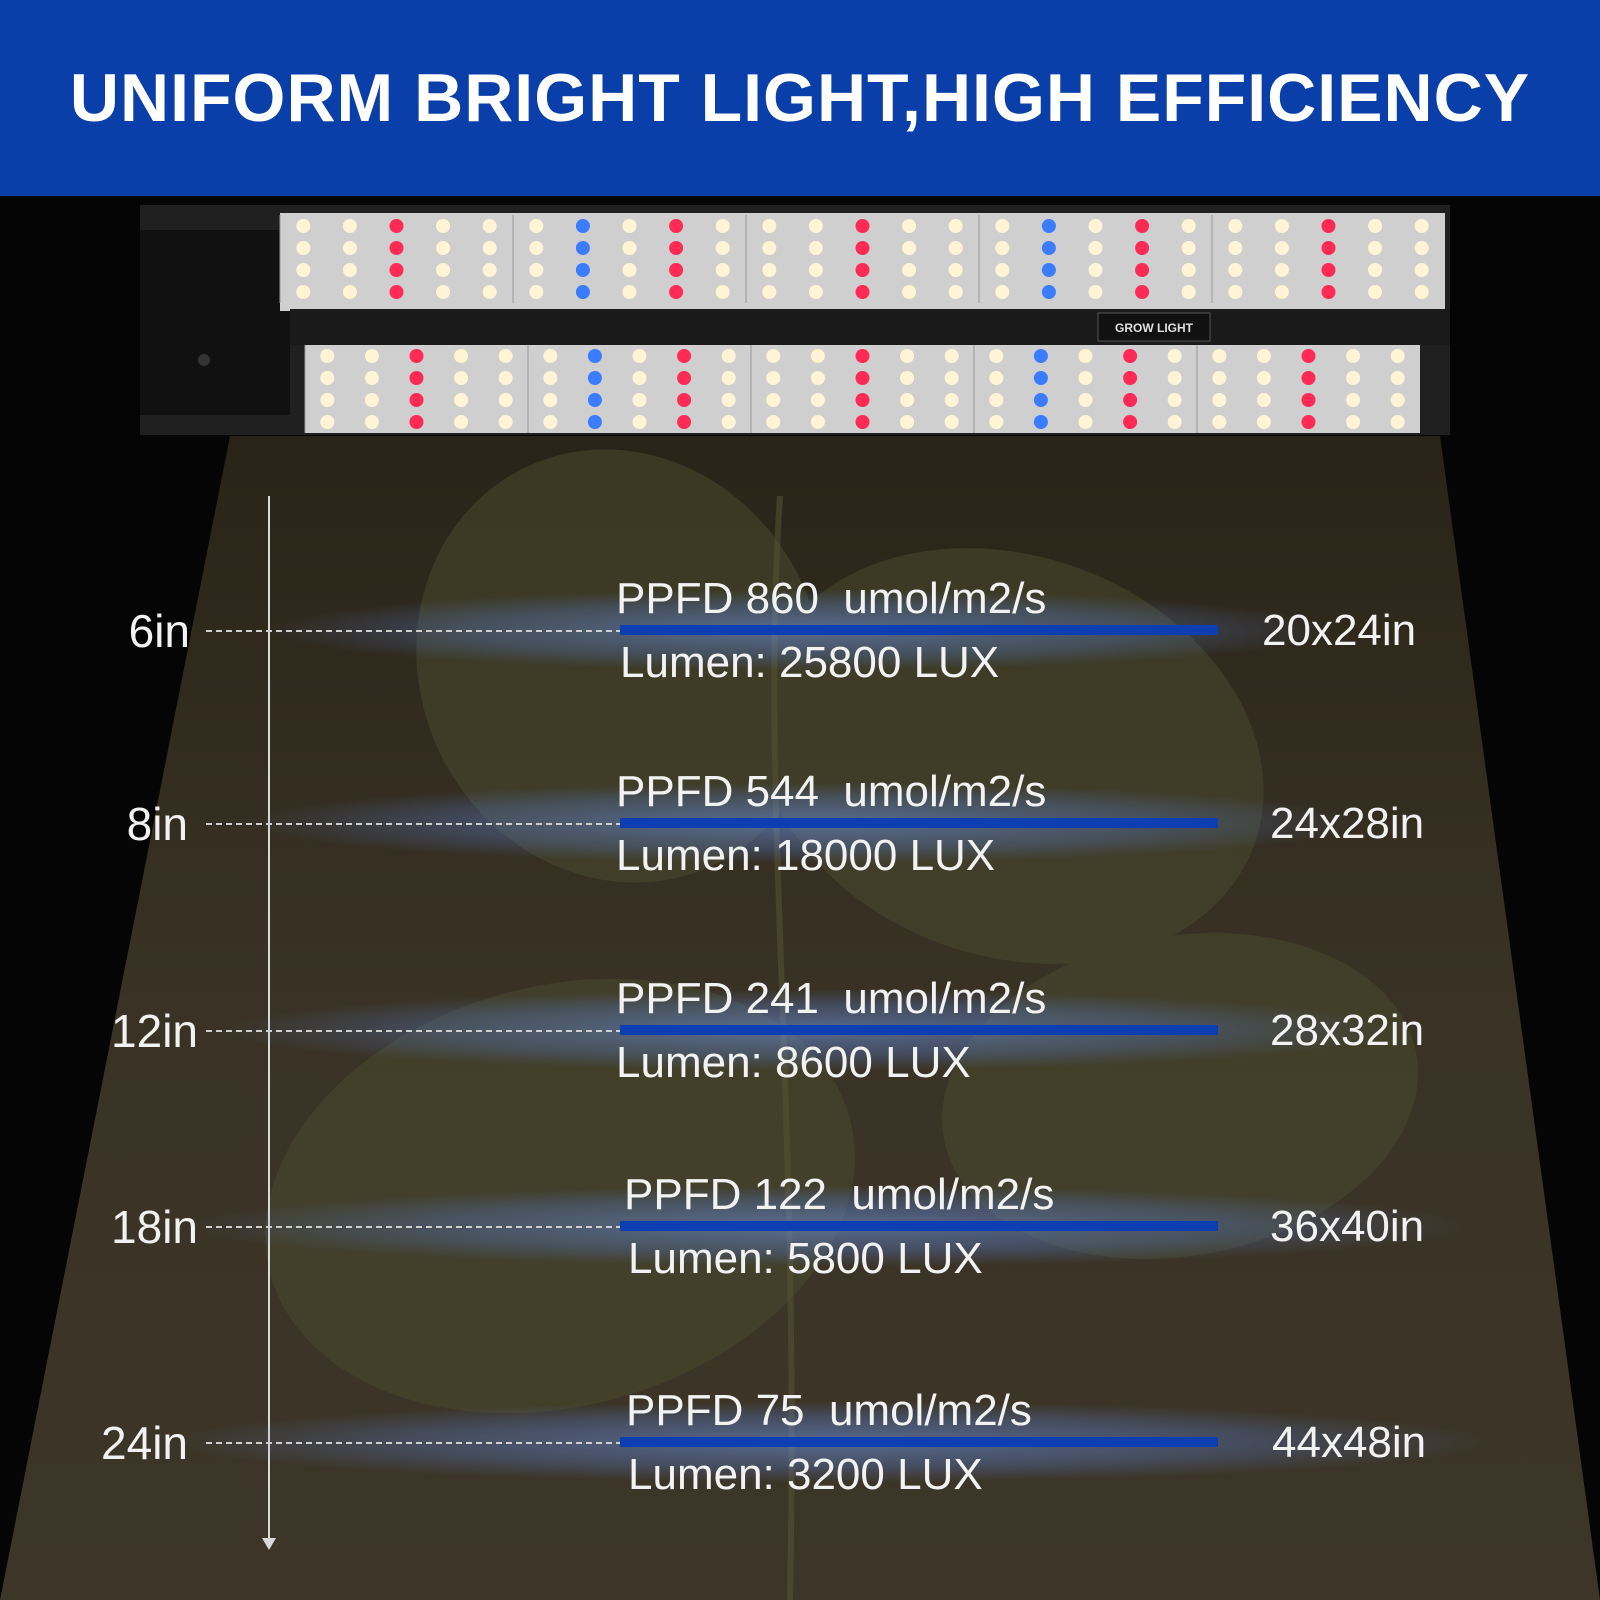  What do you see at coordinates (829, 1410) in the screenshot?
I see `ppfd-value: PPFD 75 umol/m2/s` at bounding box center [829, 1410].